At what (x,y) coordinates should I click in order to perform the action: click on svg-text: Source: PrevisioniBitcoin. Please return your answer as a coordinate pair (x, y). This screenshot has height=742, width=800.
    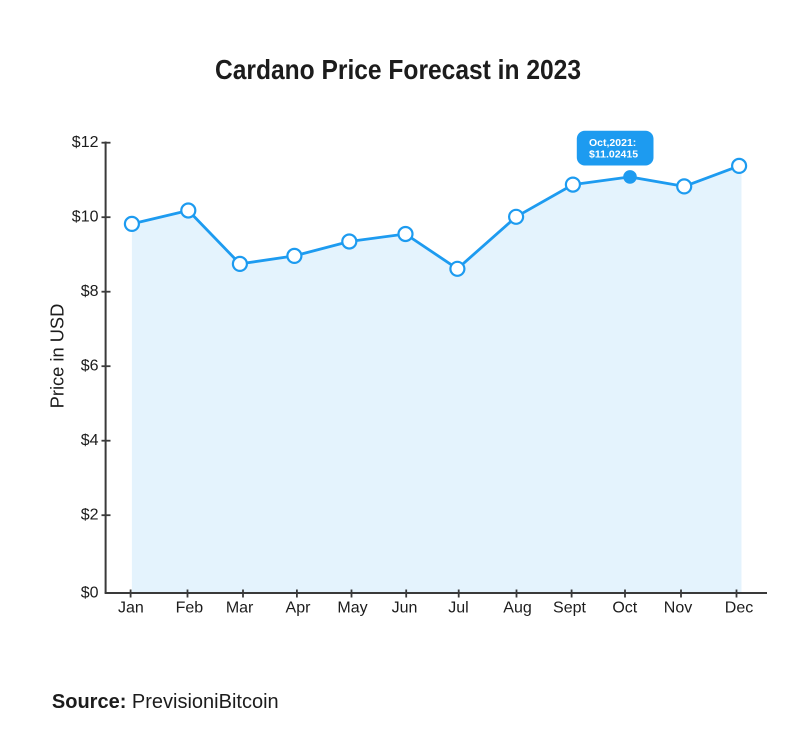
    Looking at the image, I should click on (165, 702).